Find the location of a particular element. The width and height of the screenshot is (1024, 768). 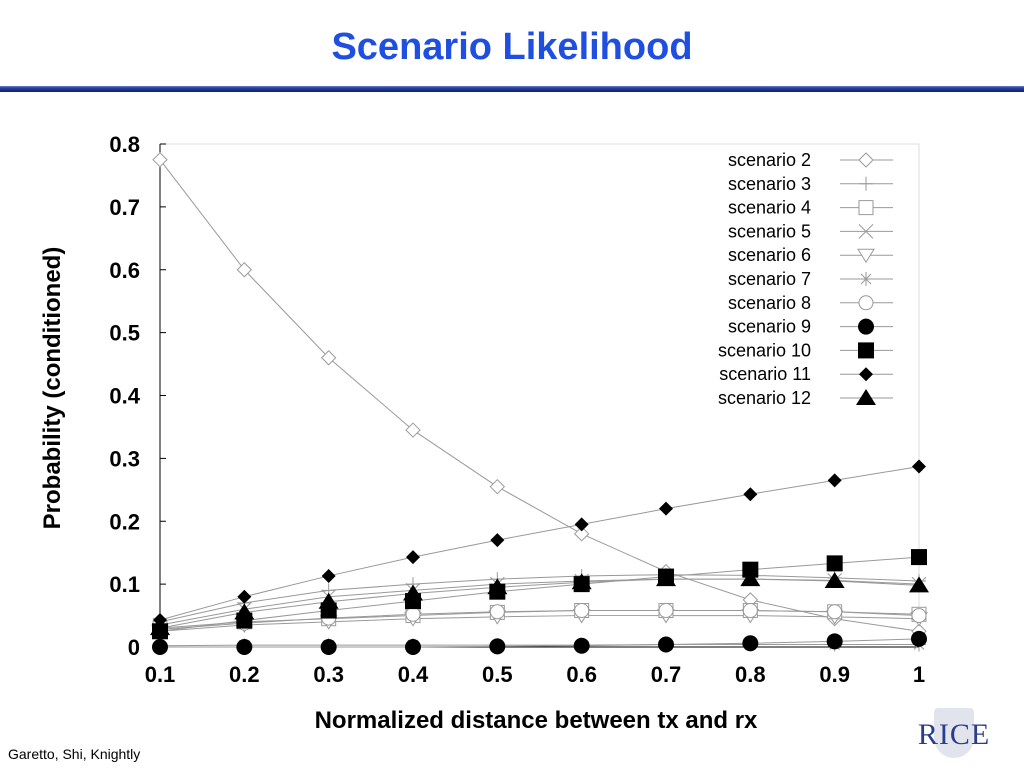

legend-label-scenario-3: scenario 3 is located at coordinates (769, 184).